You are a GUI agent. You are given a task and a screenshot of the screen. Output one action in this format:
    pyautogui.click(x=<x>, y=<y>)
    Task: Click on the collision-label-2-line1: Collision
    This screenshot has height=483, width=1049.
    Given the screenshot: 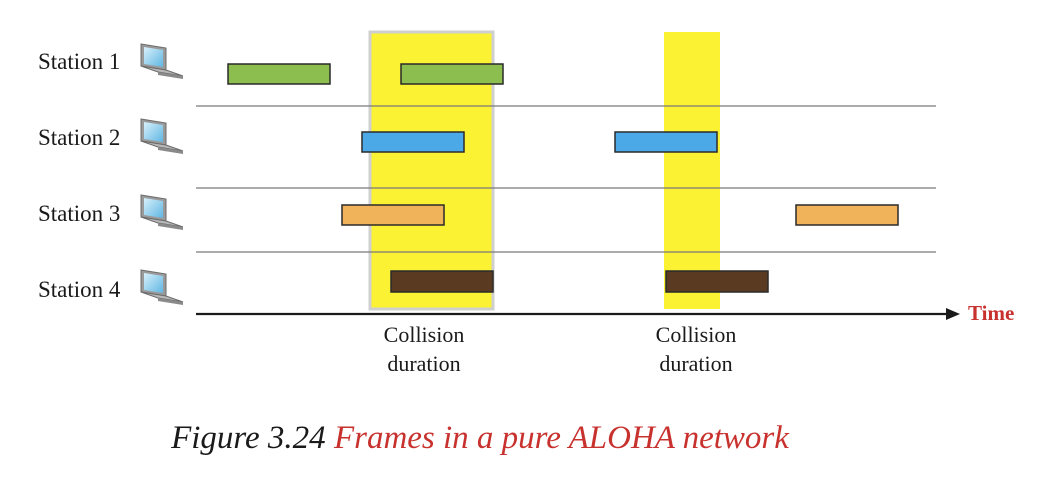 What is the action you would take?
    pyautogui.click(x=696, y=334)
    